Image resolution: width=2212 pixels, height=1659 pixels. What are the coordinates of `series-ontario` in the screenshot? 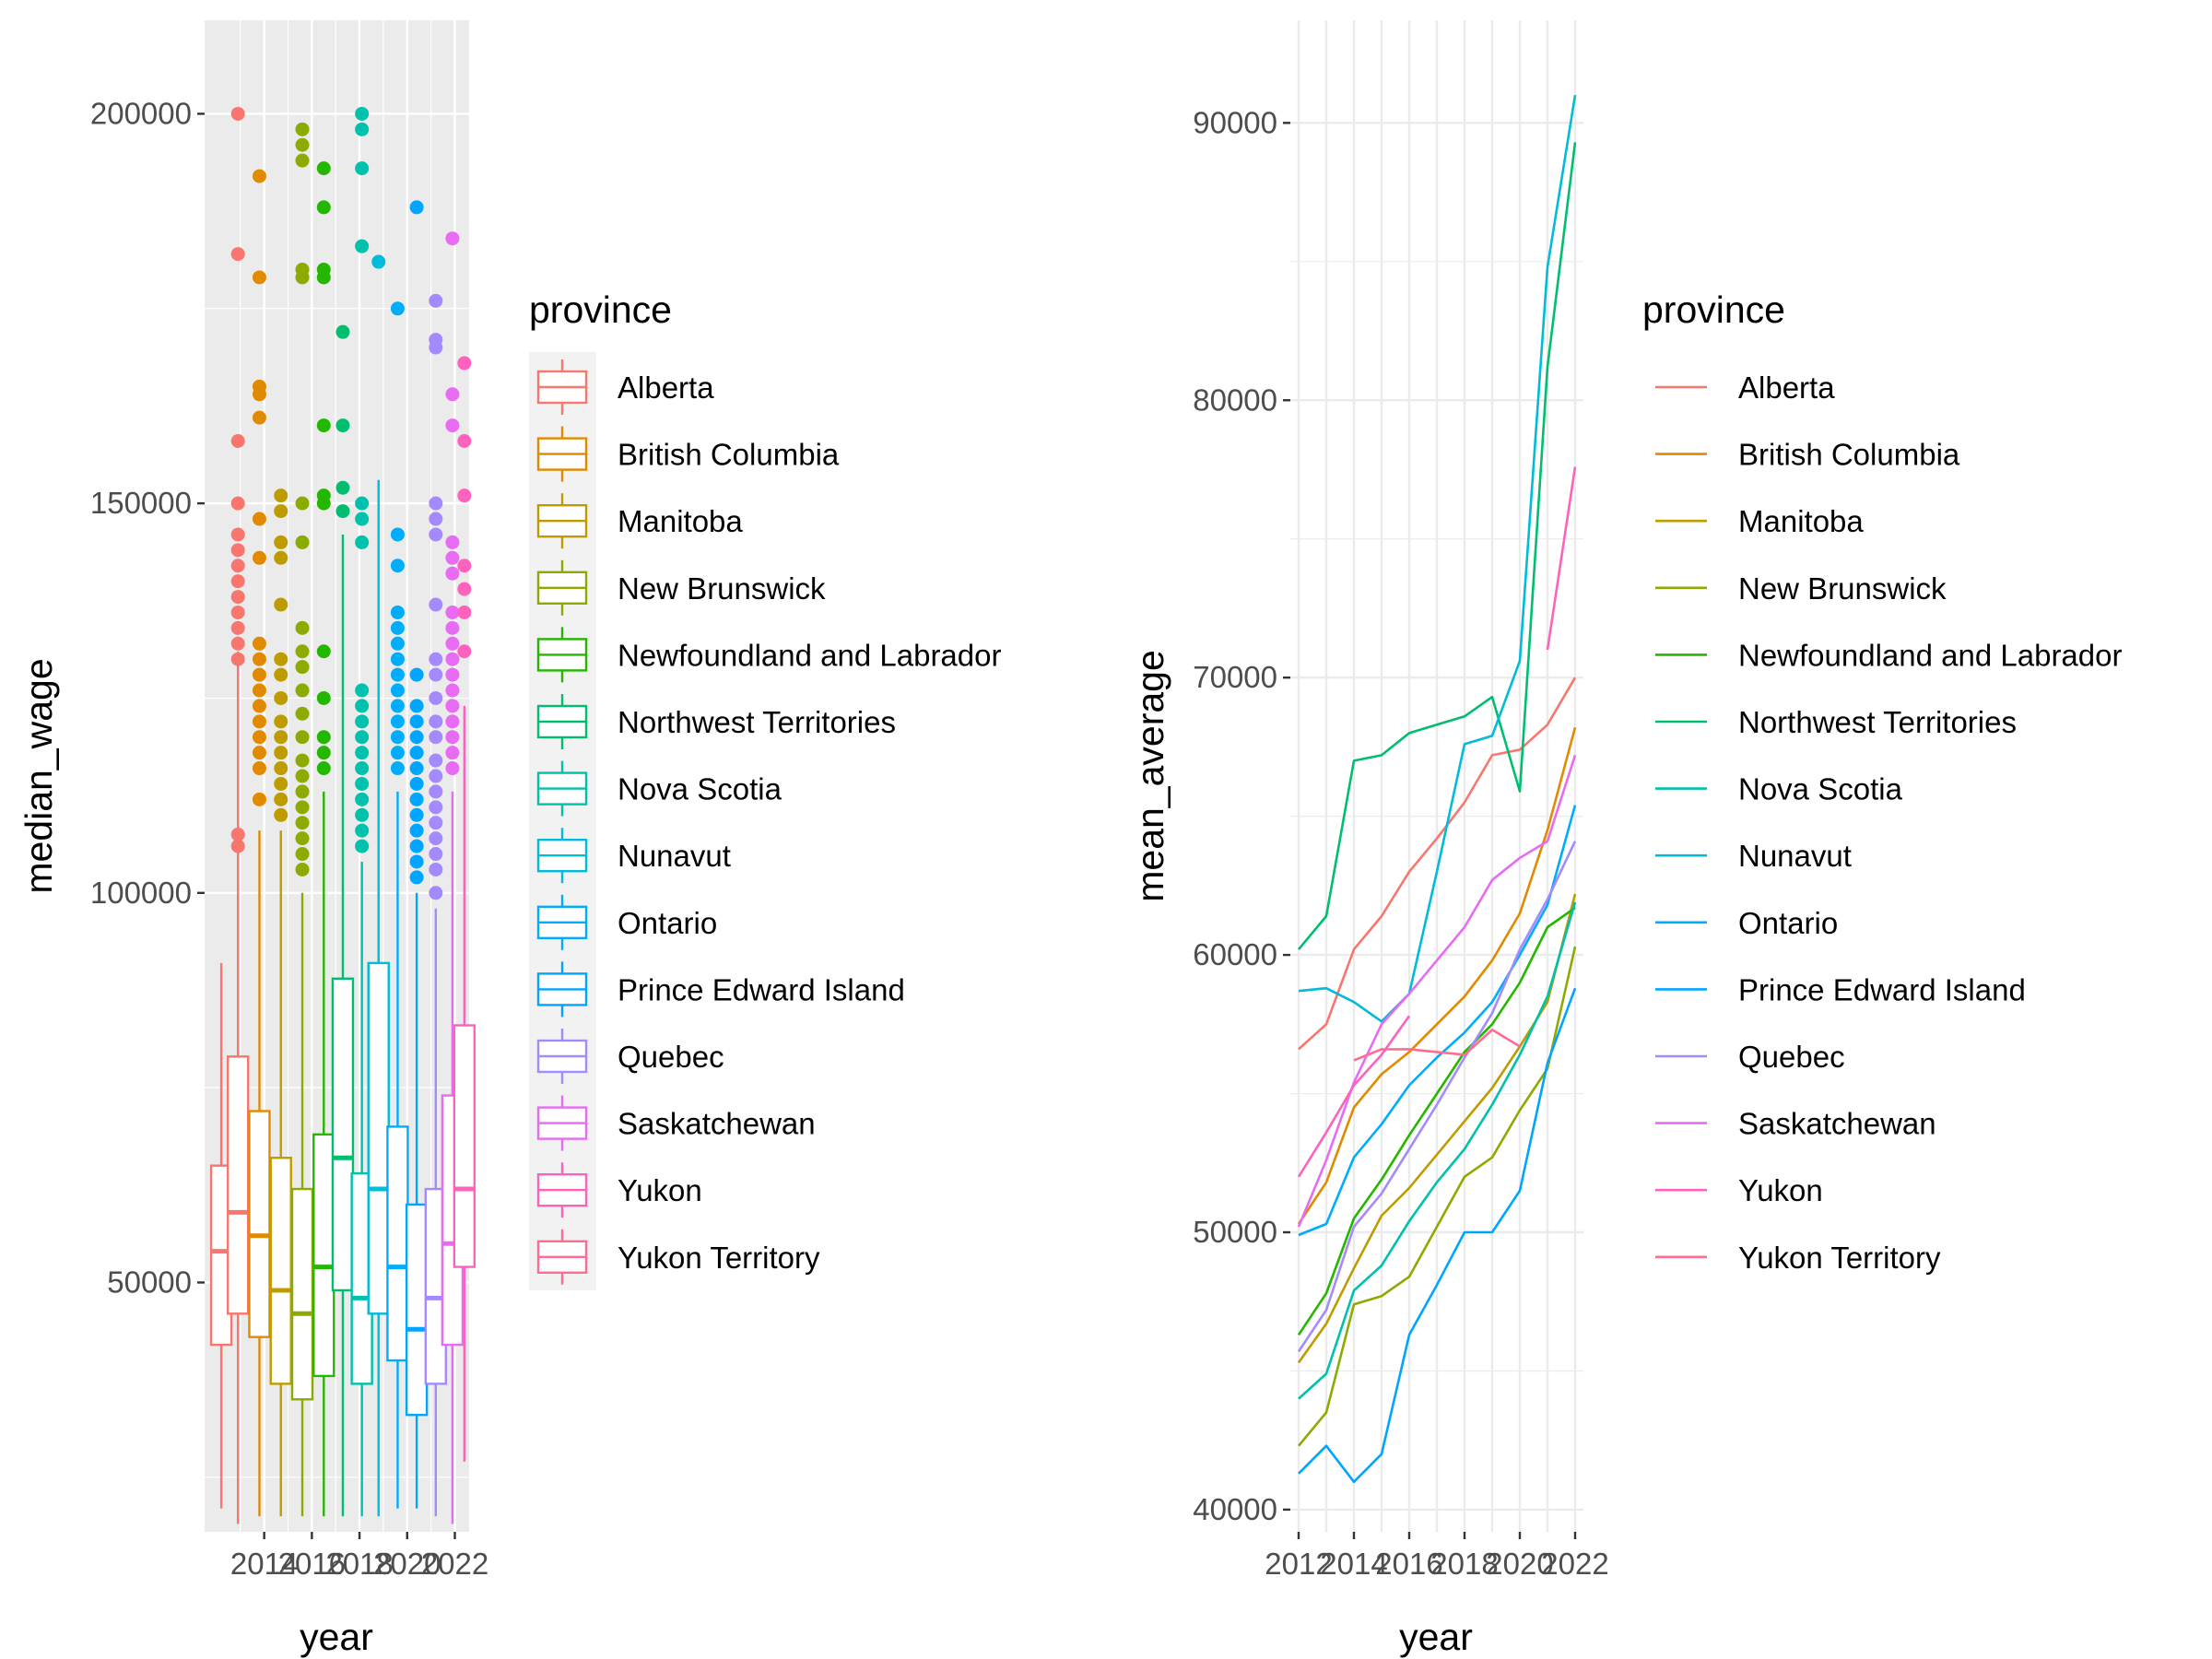 It's located at (1437, 1021).